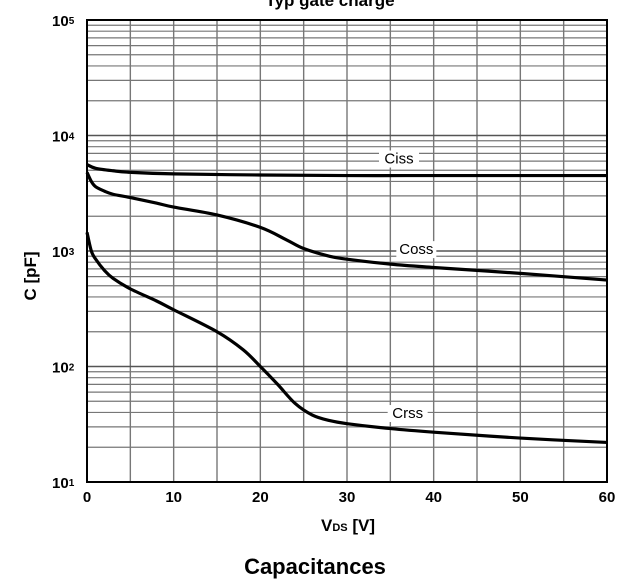 This screenshot has width=630, height=588. Describe the element at coordinates (329, 5) in the screenshot. I see `chart-title: Typ gate charge` at that location.